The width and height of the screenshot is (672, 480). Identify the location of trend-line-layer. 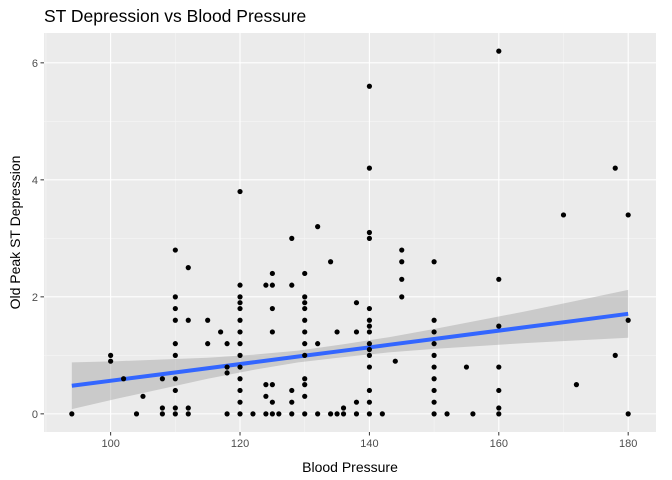
(350, 349).